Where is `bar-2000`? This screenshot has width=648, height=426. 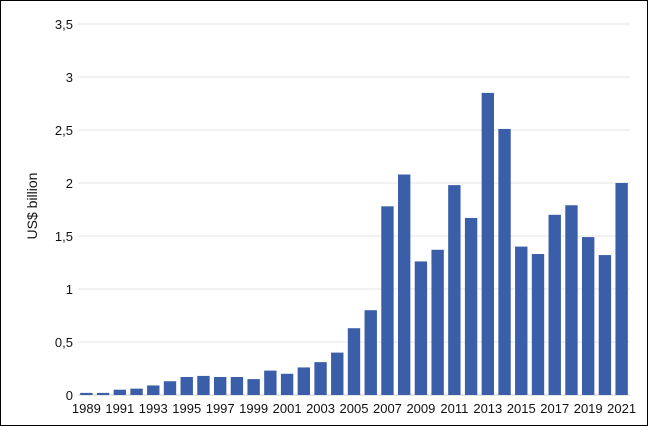 bar-2000 is located at coordinates (270, 382).